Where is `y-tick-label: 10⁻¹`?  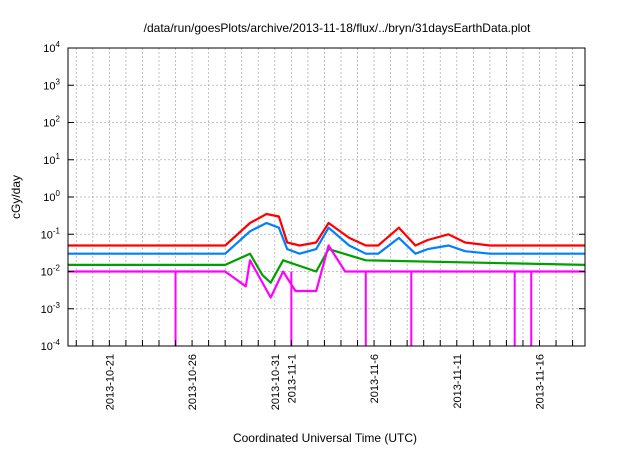
y-tick-label: 10⁻¹ is located at coordinates (51, 233).